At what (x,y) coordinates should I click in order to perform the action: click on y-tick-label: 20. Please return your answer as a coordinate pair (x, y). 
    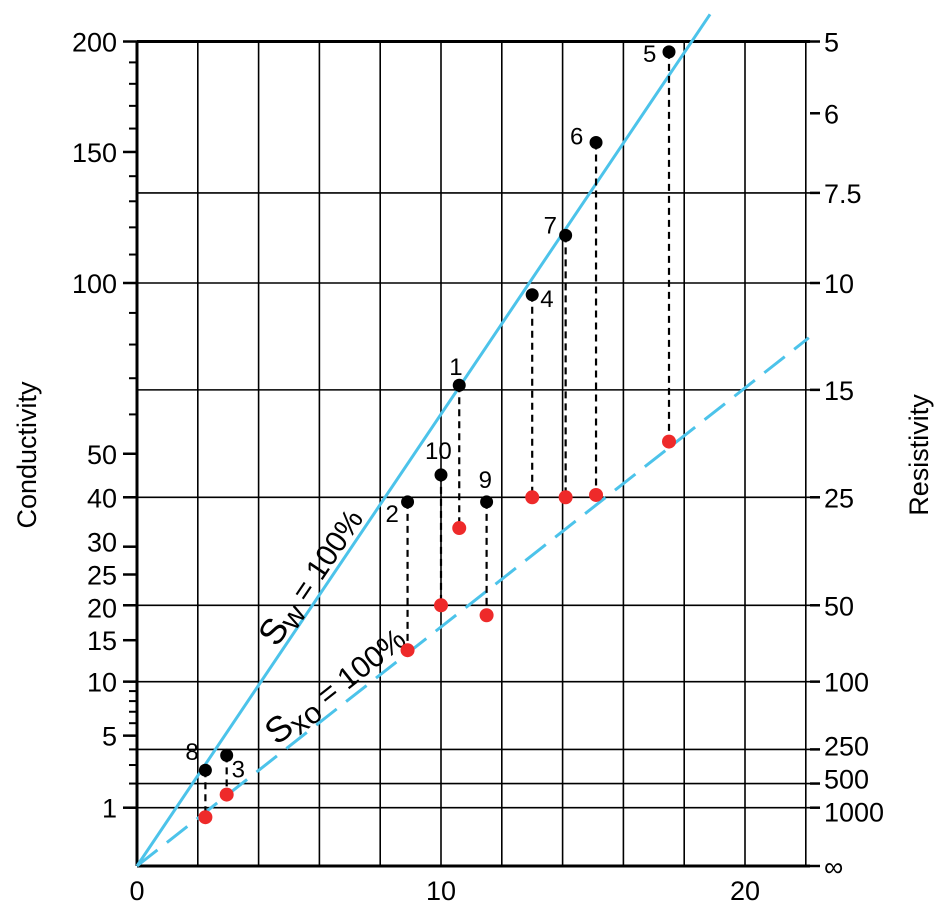
    Looking at the image, I should click on (102, 608).